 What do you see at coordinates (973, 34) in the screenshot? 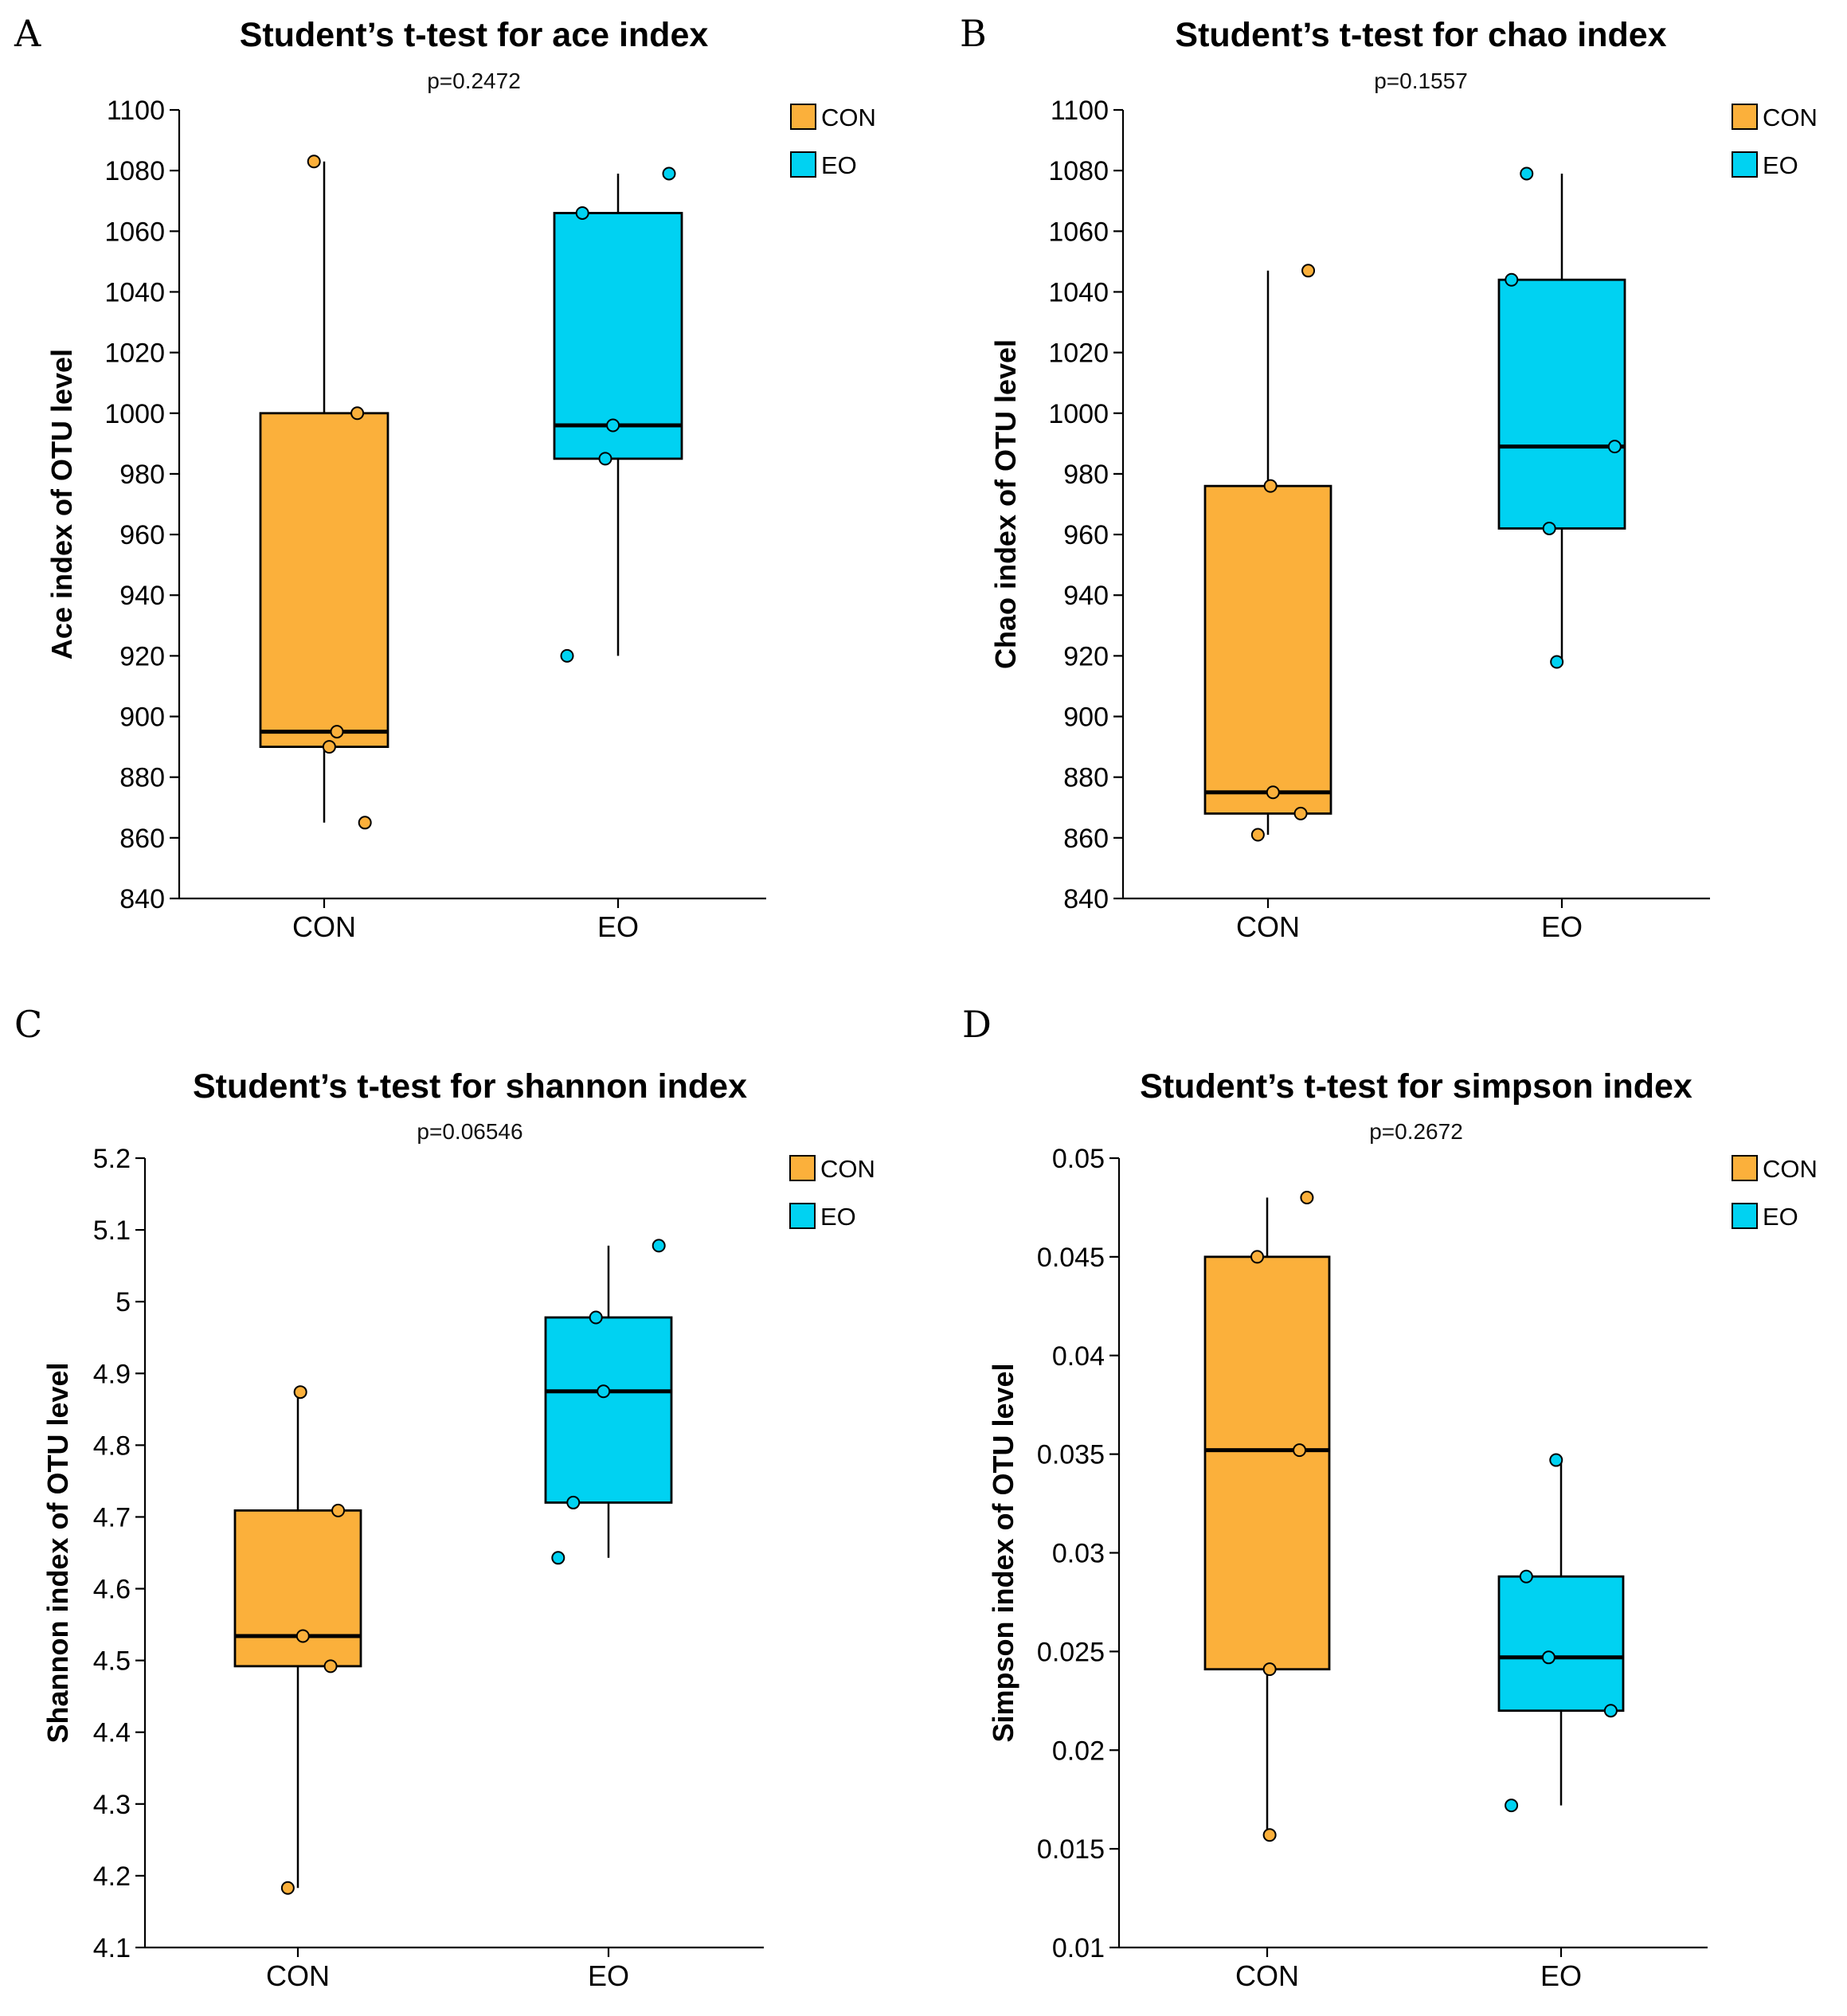
I see `panel-letter: B` at bounding box center [973, 34].